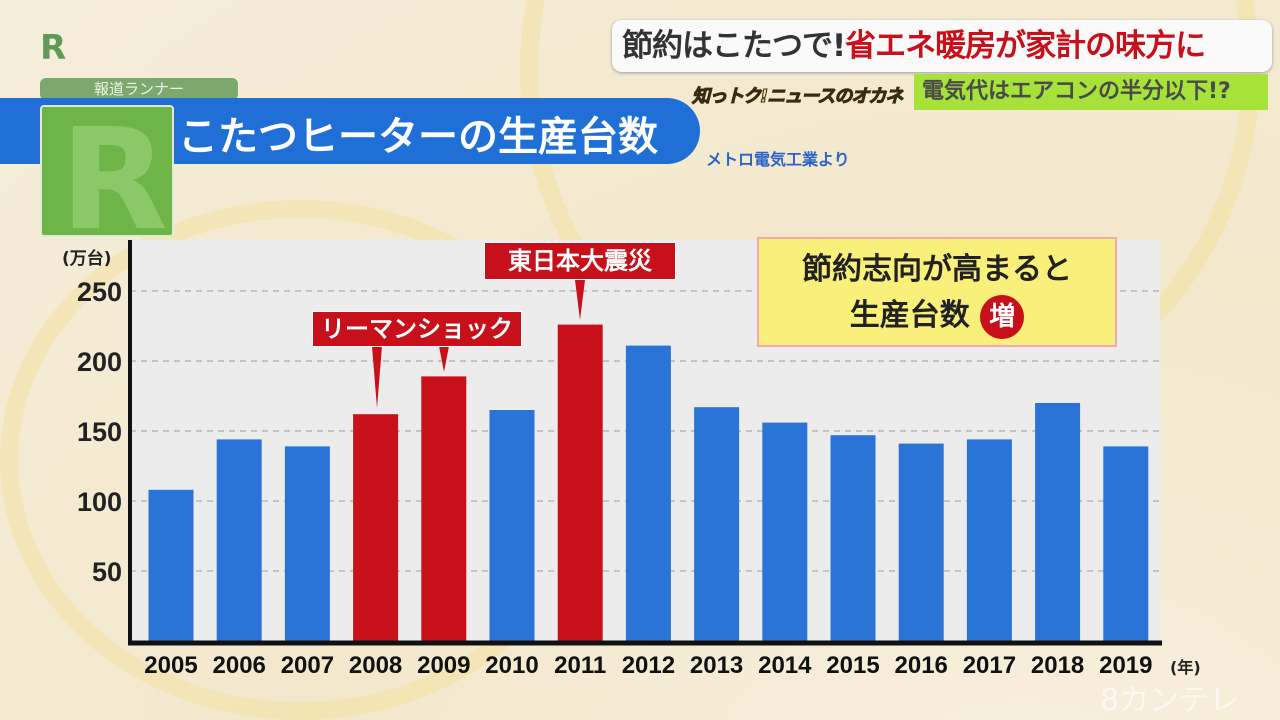  I want to click on annotation-lehman: リーマンショック, so click(417, 329).